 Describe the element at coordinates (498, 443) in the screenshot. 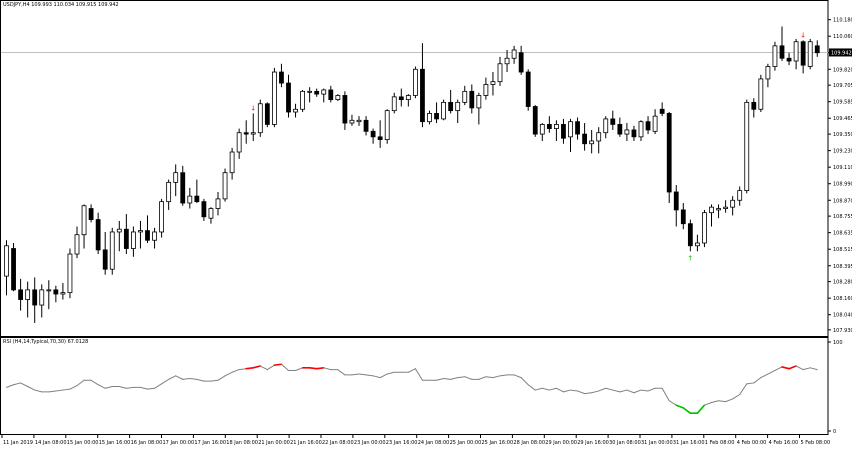

I see `time-tick-label: 25 Jan 16:00` at that location.